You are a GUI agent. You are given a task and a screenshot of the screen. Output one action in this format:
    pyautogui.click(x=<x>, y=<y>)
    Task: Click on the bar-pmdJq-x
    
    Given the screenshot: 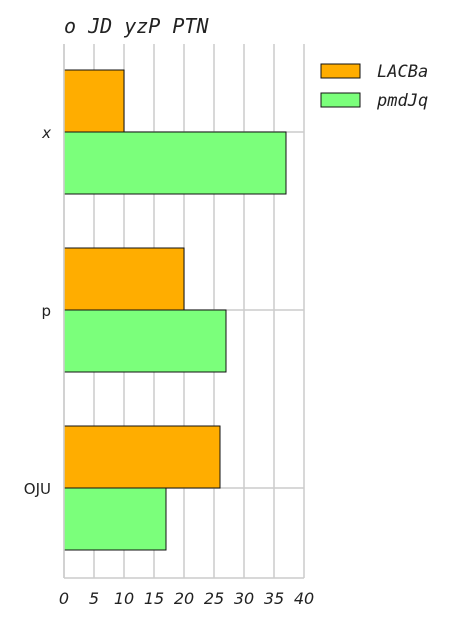 What is the action you would take?
    pyautogui.click(x=175, y=163)
    